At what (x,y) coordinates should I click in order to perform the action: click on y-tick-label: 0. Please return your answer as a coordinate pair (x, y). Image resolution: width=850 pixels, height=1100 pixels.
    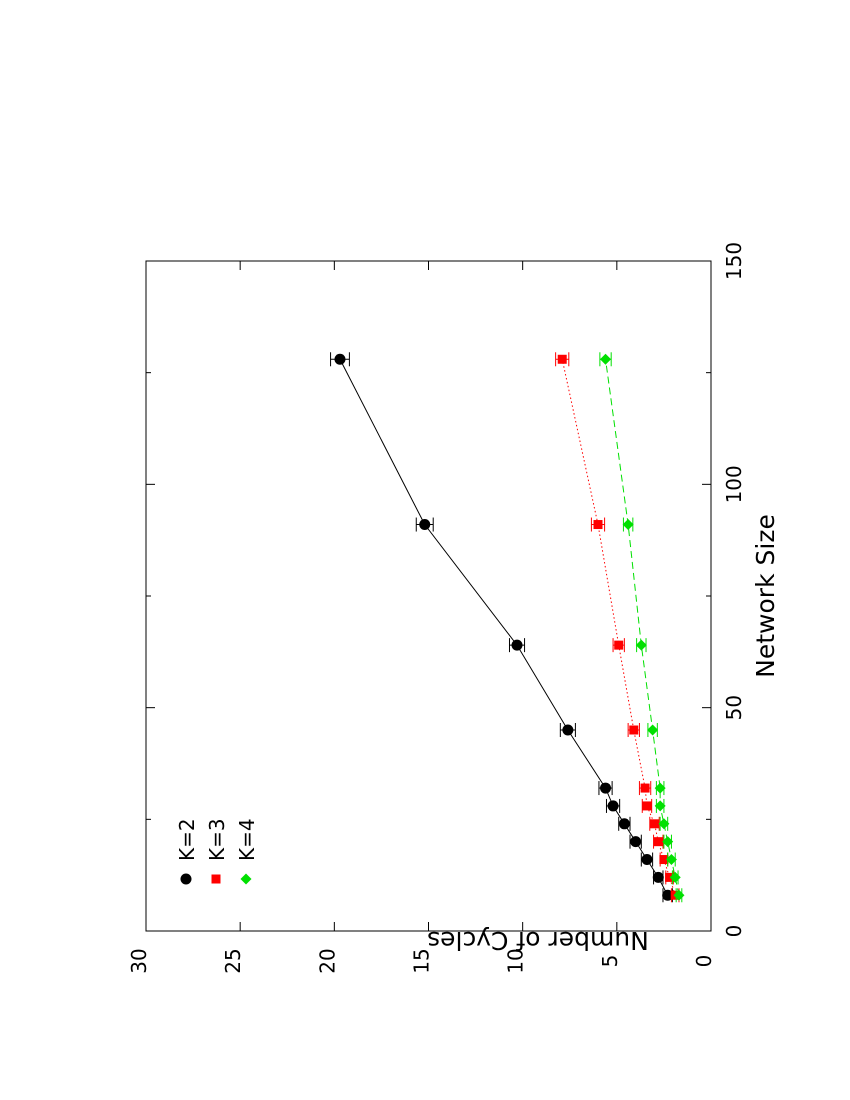
    Looking at the image, I should click on (704, 961).